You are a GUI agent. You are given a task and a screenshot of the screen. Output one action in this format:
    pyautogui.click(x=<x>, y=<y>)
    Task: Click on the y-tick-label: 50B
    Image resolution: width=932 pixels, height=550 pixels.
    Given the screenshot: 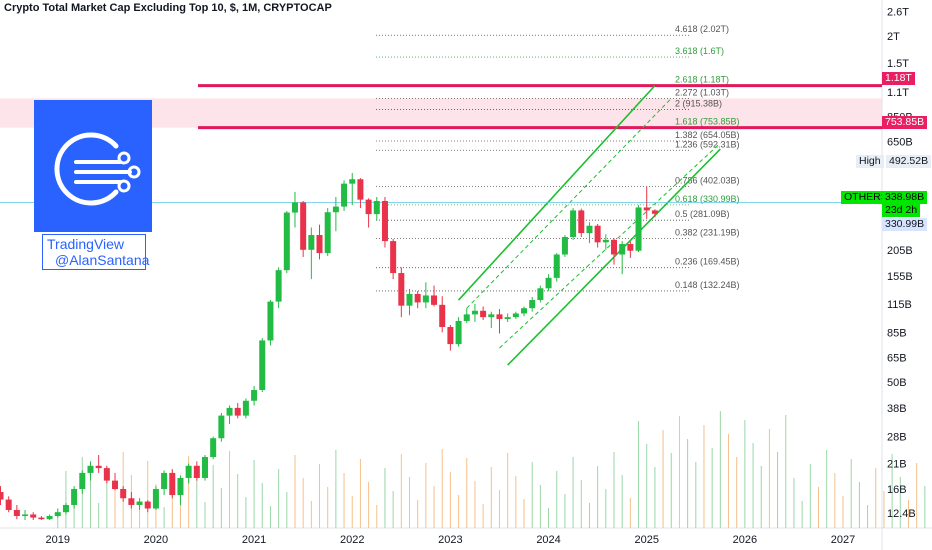 What is the action you would take?
    pyautogui.click(x=897, y=383)
    